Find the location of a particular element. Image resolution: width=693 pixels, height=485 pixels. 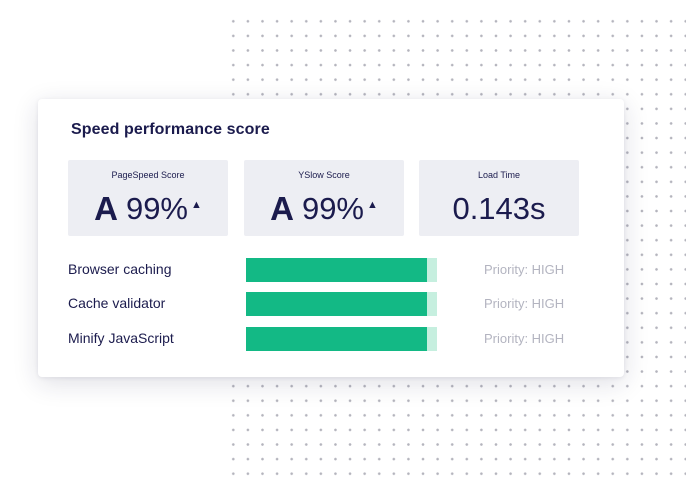

recommendation-row: Minify JavaScript Priority: HIGH is located at coordinates (328, 339).